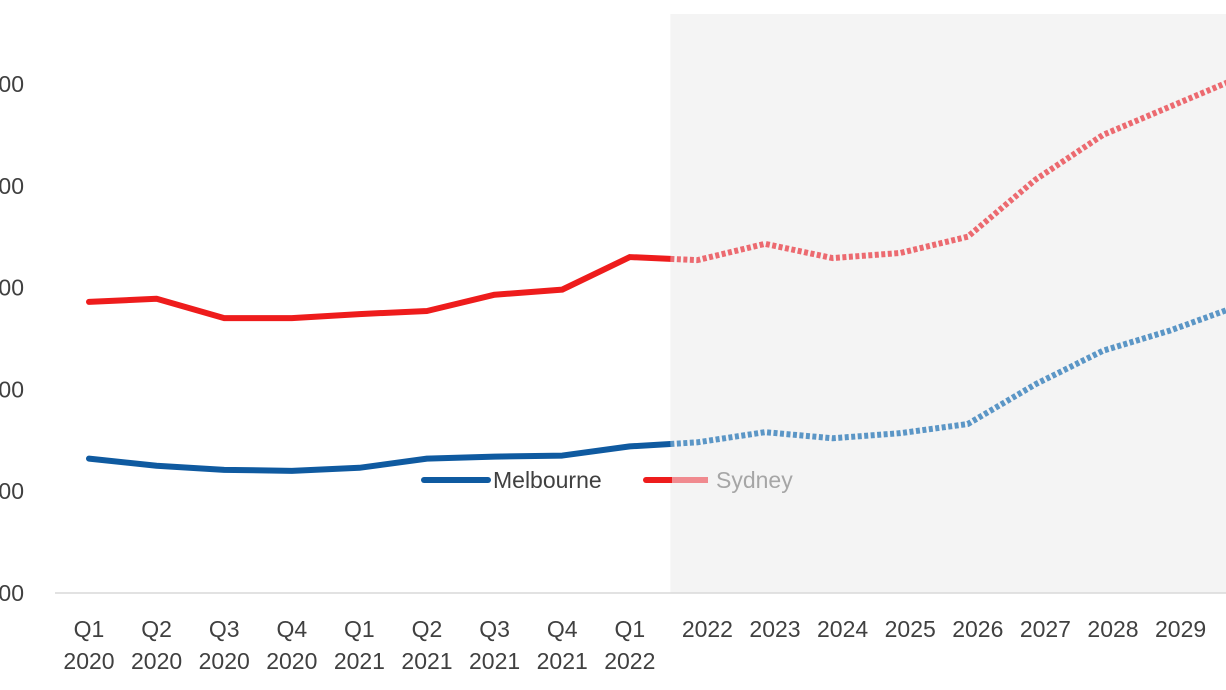 Image resolution: width=1226 pixels, height=690 pixels. I want to click on series-line-melbourne-forecast, so click(948, 377).